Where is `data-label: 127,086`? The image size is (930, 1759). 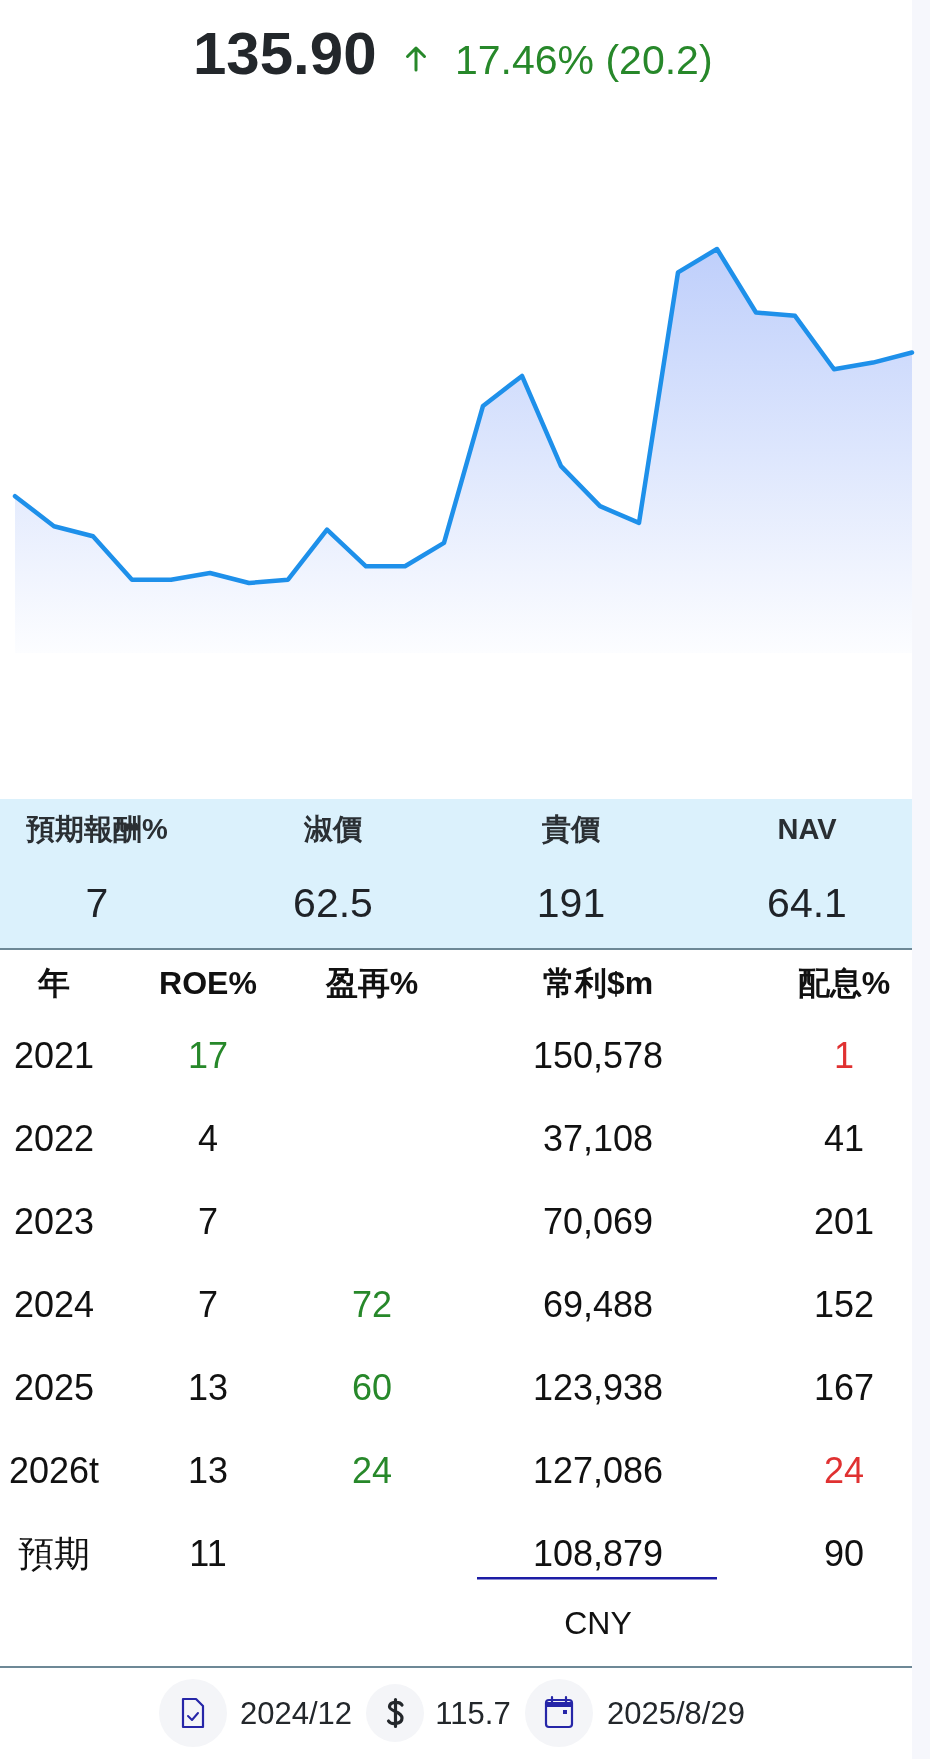
data-label: 127,086 is located at coordinates (598, 1470).